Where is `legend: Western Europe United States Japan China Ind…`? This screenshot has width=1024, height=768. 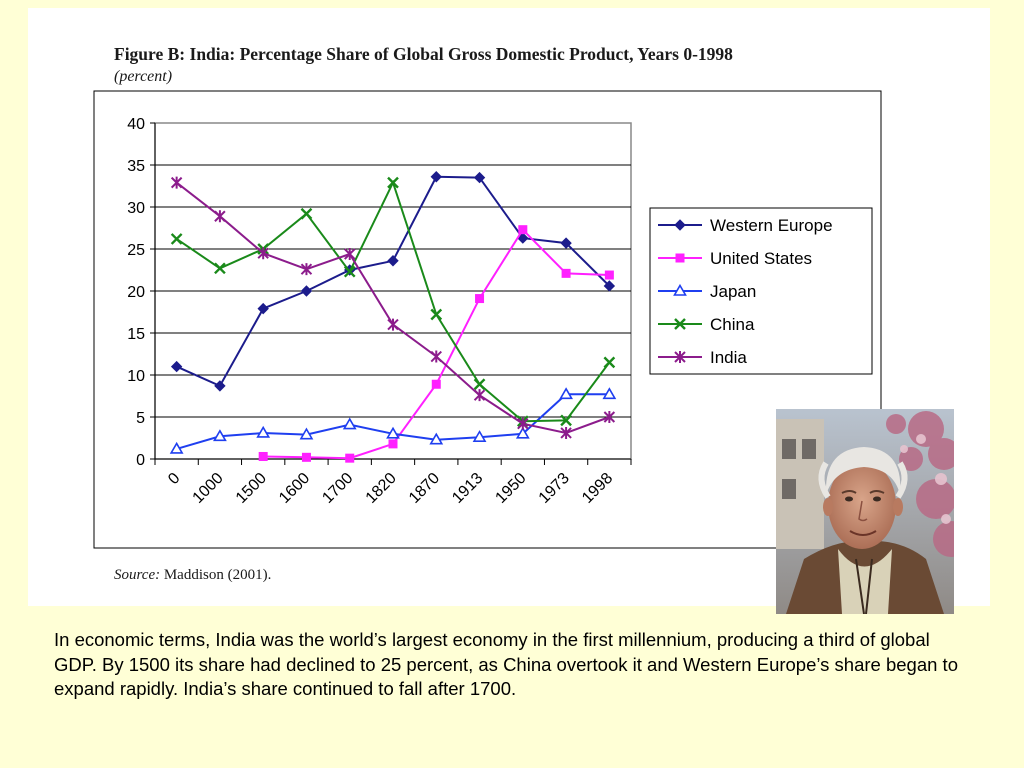
legend: Western Europe United States Japan China Ind… is located at coordinates (761, 291).